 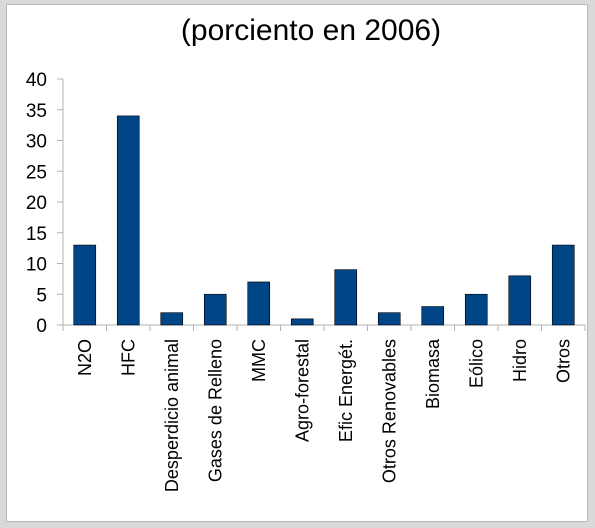 I want to click on y-tick-label: 5, so click(x=41, y=295).